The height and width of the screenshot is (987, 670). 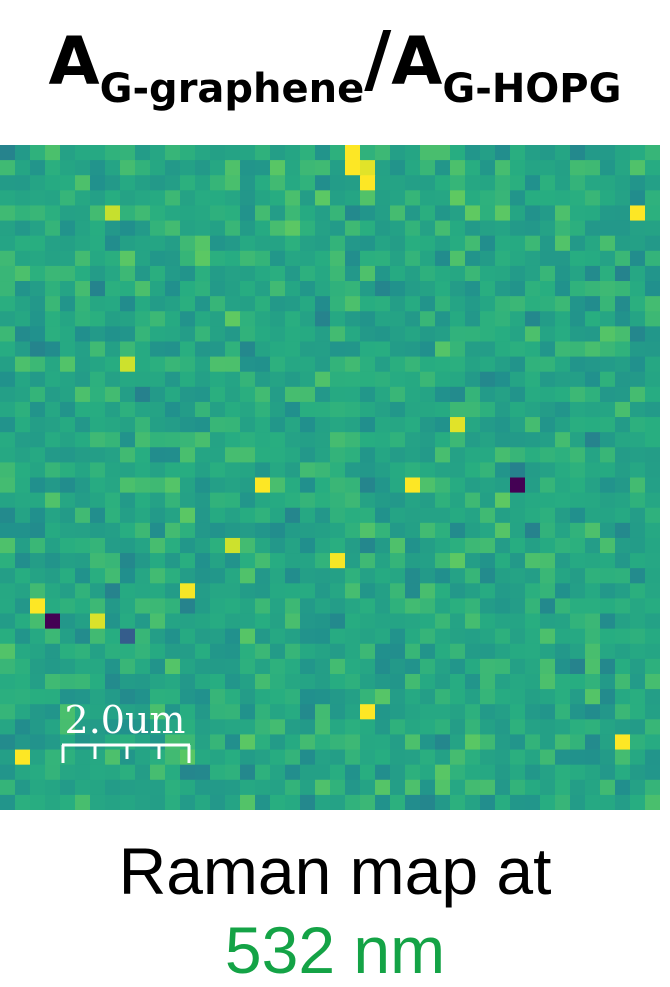 I want to click on title-slash: /, so click(x=378, y=59).